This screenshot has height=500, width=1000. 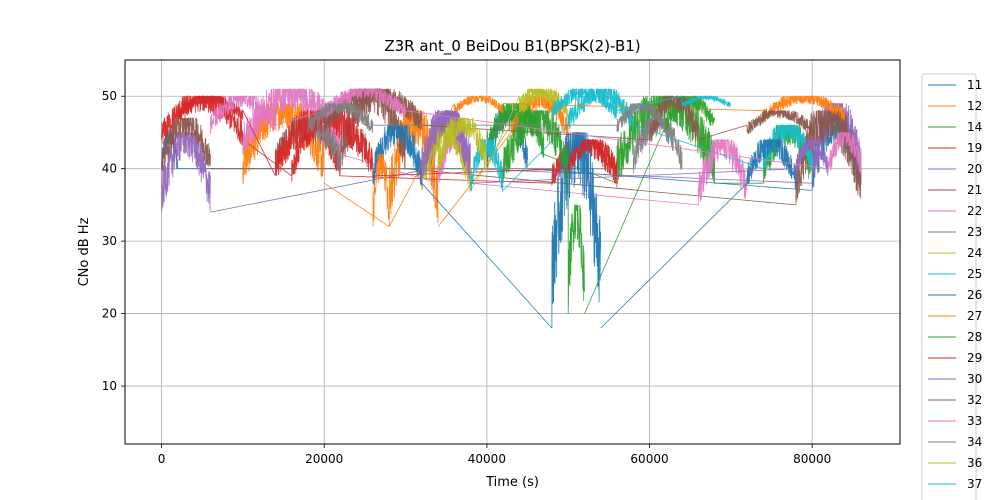 What do you see at coordinates (649, 459) in the screenshot?
I see `x-tick-label: 60000` at bounding box center [649, 459].